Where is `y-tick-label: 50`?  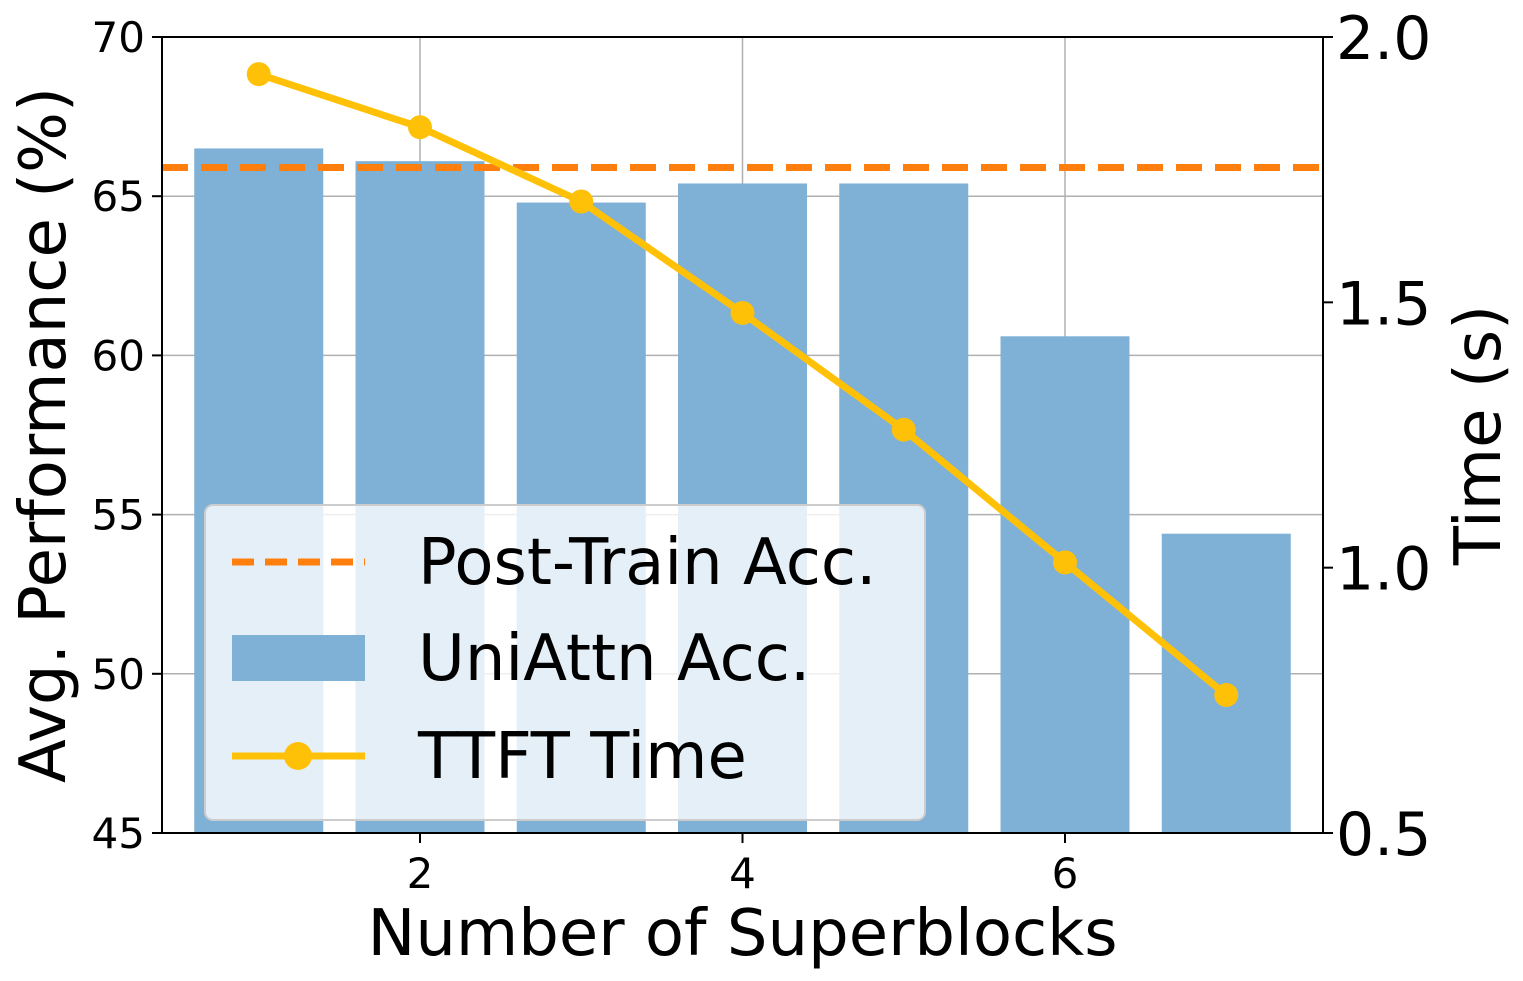
y-tick-label: 50 is located at coordinates (118, 674).